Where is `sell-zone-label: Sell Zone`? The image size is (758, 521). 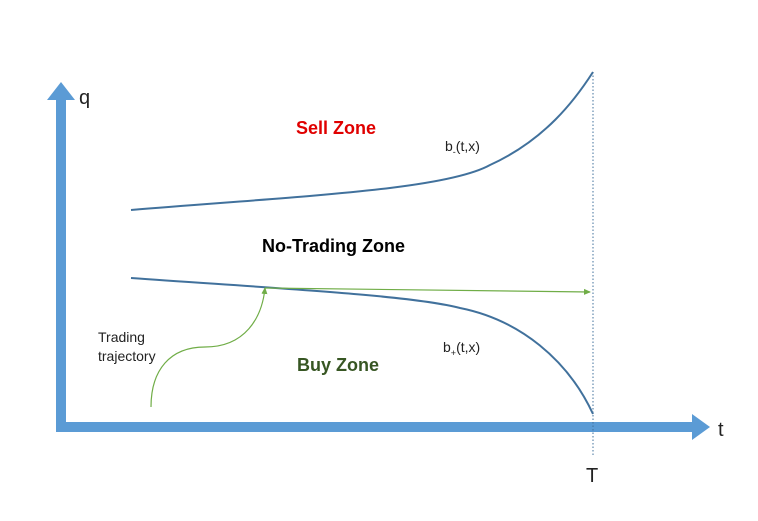 sell-zone-label: Sell Zone is located at coordinates (336, 128).